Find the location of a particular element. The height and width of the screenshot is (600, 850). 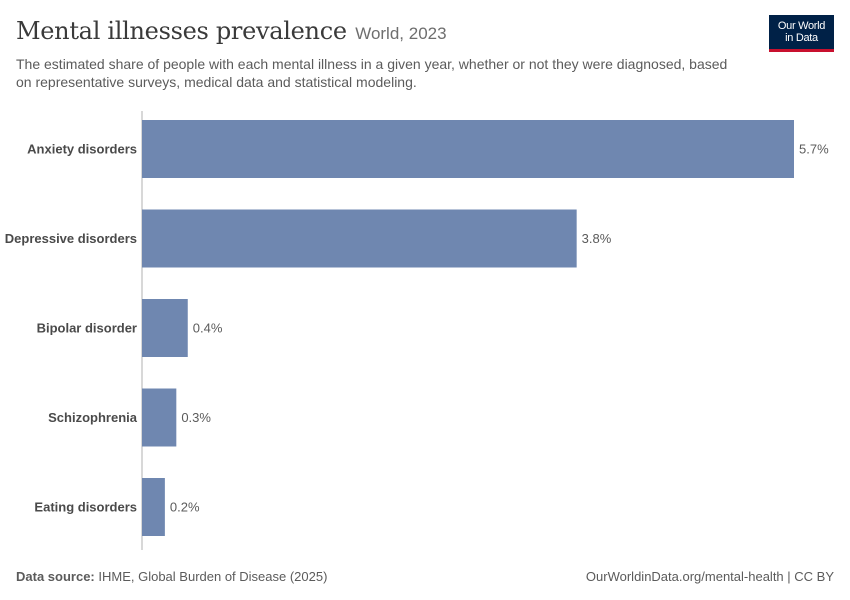

footer-url-license: OurWorldinData.org/mental-health | CC BY is located at coordinates (709, 576).